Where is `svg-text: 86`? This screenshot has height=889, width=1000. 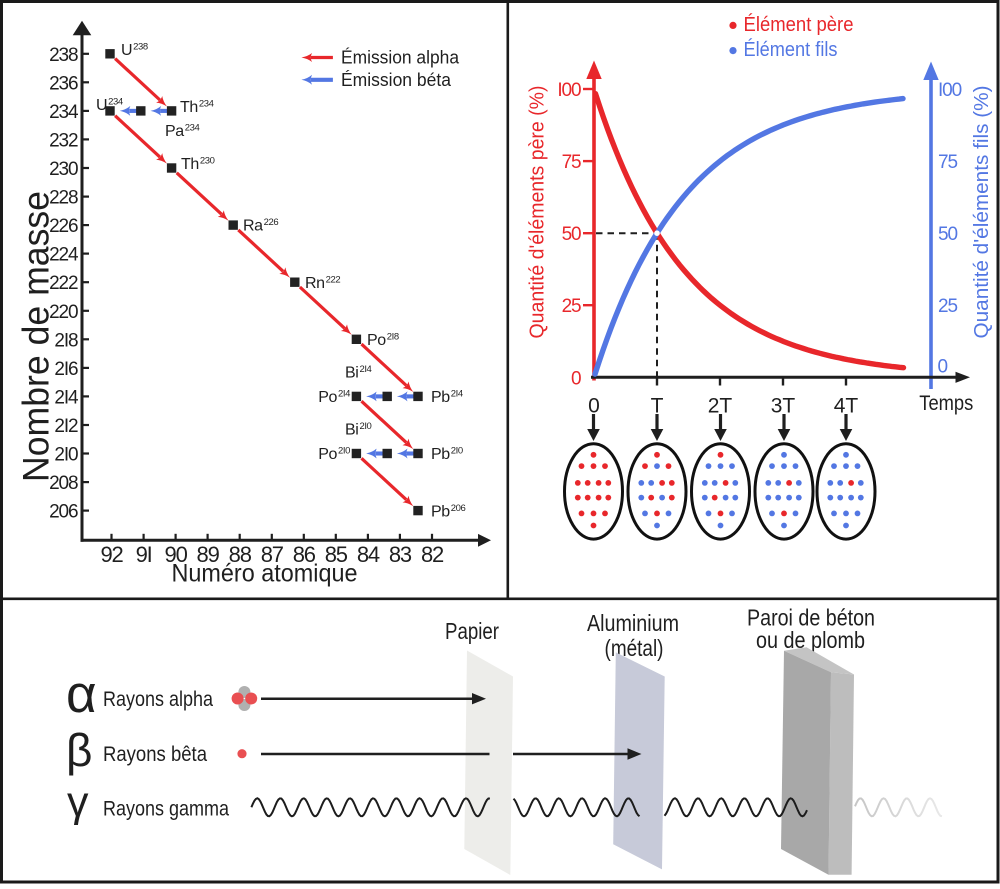
svg-text: 86 is located at coordinates (304, 554).